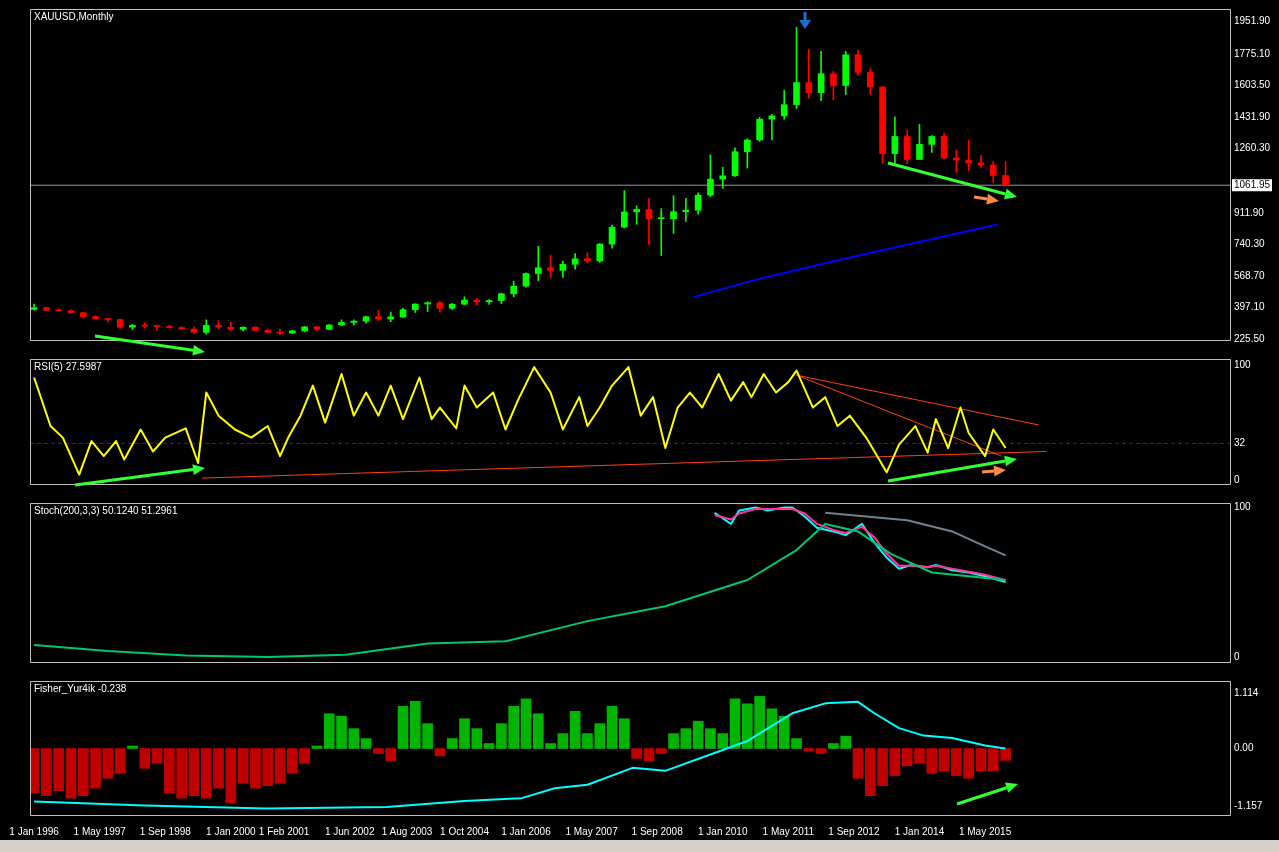 The height and width of the screenshot is (852, 1279). What do you see at coordinates (1252, 53) in the screenshot?
I see `y-tick-label: 1775.10` at bounding box center [1252, 53].